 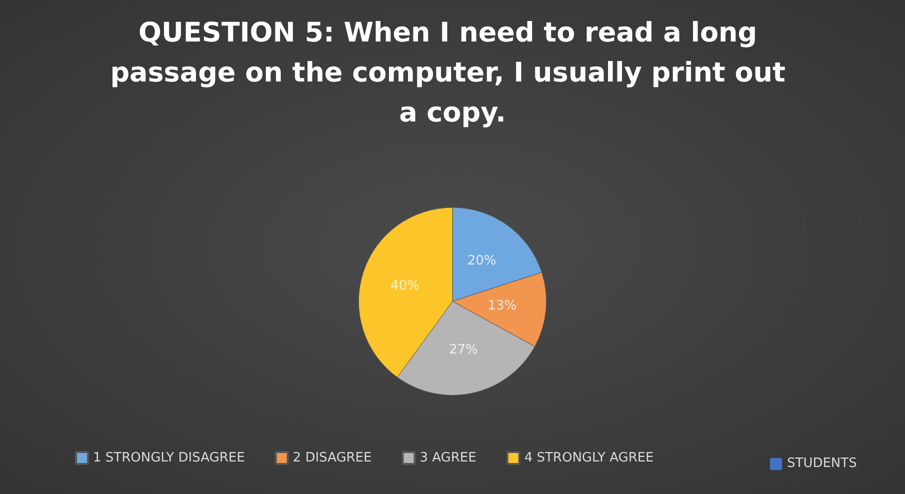 What do you see at coordinates (502, 306) in the screenshot?
I see `data-label: 13%` at bounding box center [502, 306].